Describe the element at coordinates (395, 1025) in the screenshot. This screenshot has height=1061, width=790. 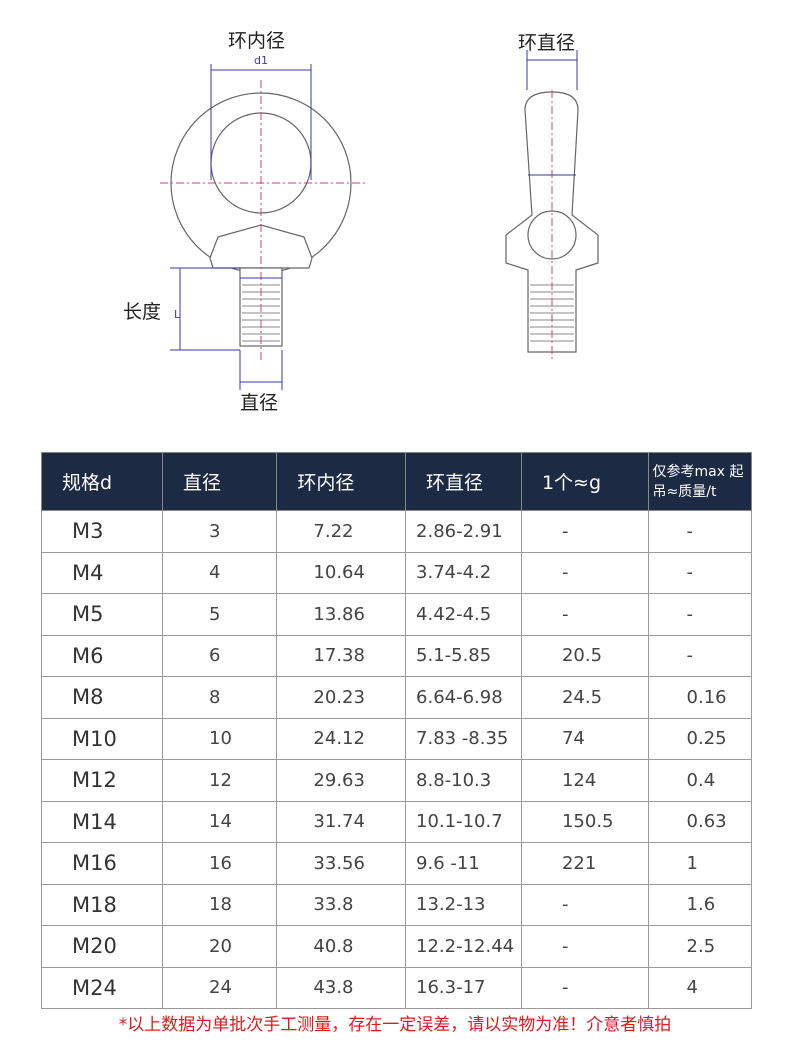
I see `disclaimer-note: *以上数据为单批次手工测量，存在一定误差，请以实物为准！介意者慎拍` at that location.